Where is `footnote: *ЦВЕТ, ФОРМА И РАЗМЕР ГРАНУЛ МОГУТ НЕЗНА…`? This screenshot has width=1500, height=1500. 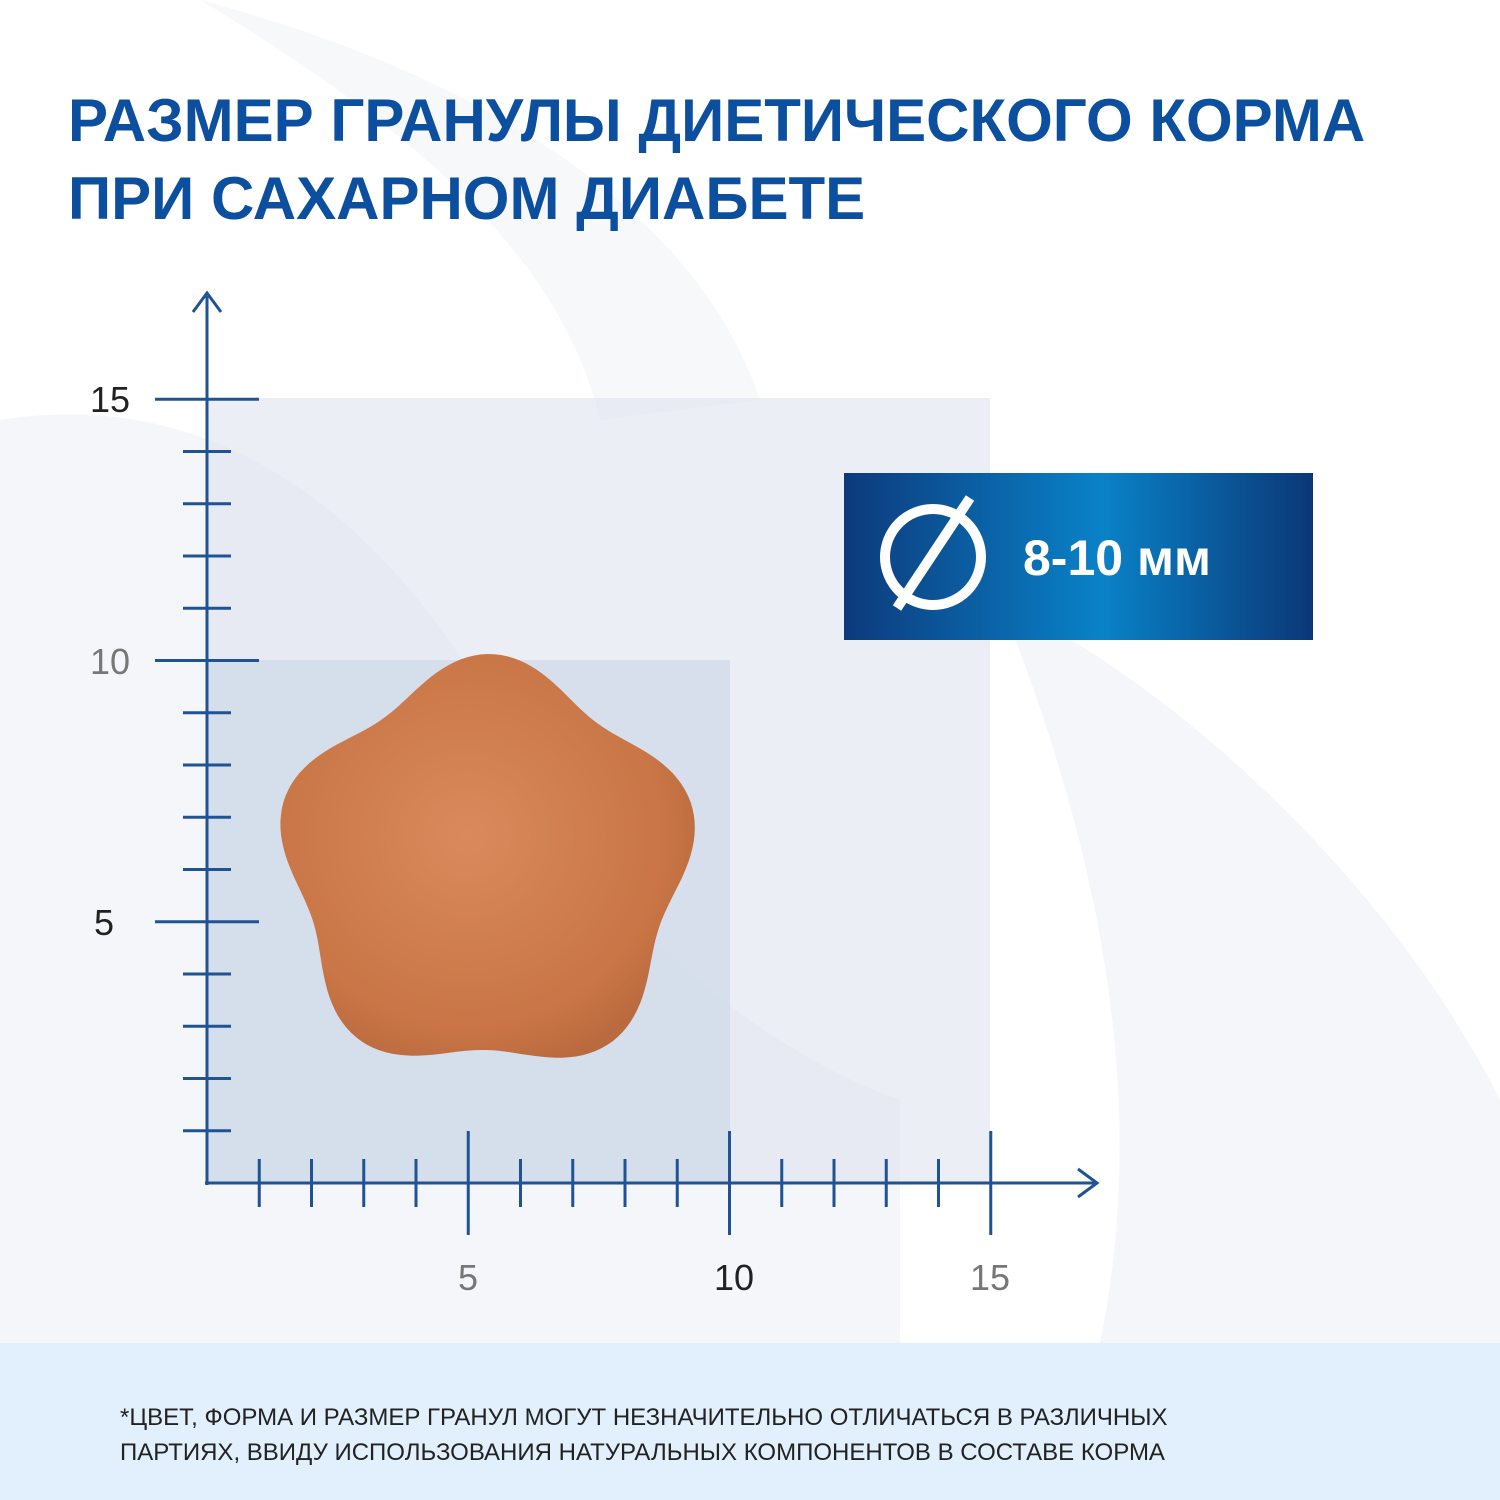 footnote: *ЦВЕТ, ФОРМА И РАЗМЕР ГРАНУЛ МОГУТ НЕЗНА… is located at coordinates (643, 1417).